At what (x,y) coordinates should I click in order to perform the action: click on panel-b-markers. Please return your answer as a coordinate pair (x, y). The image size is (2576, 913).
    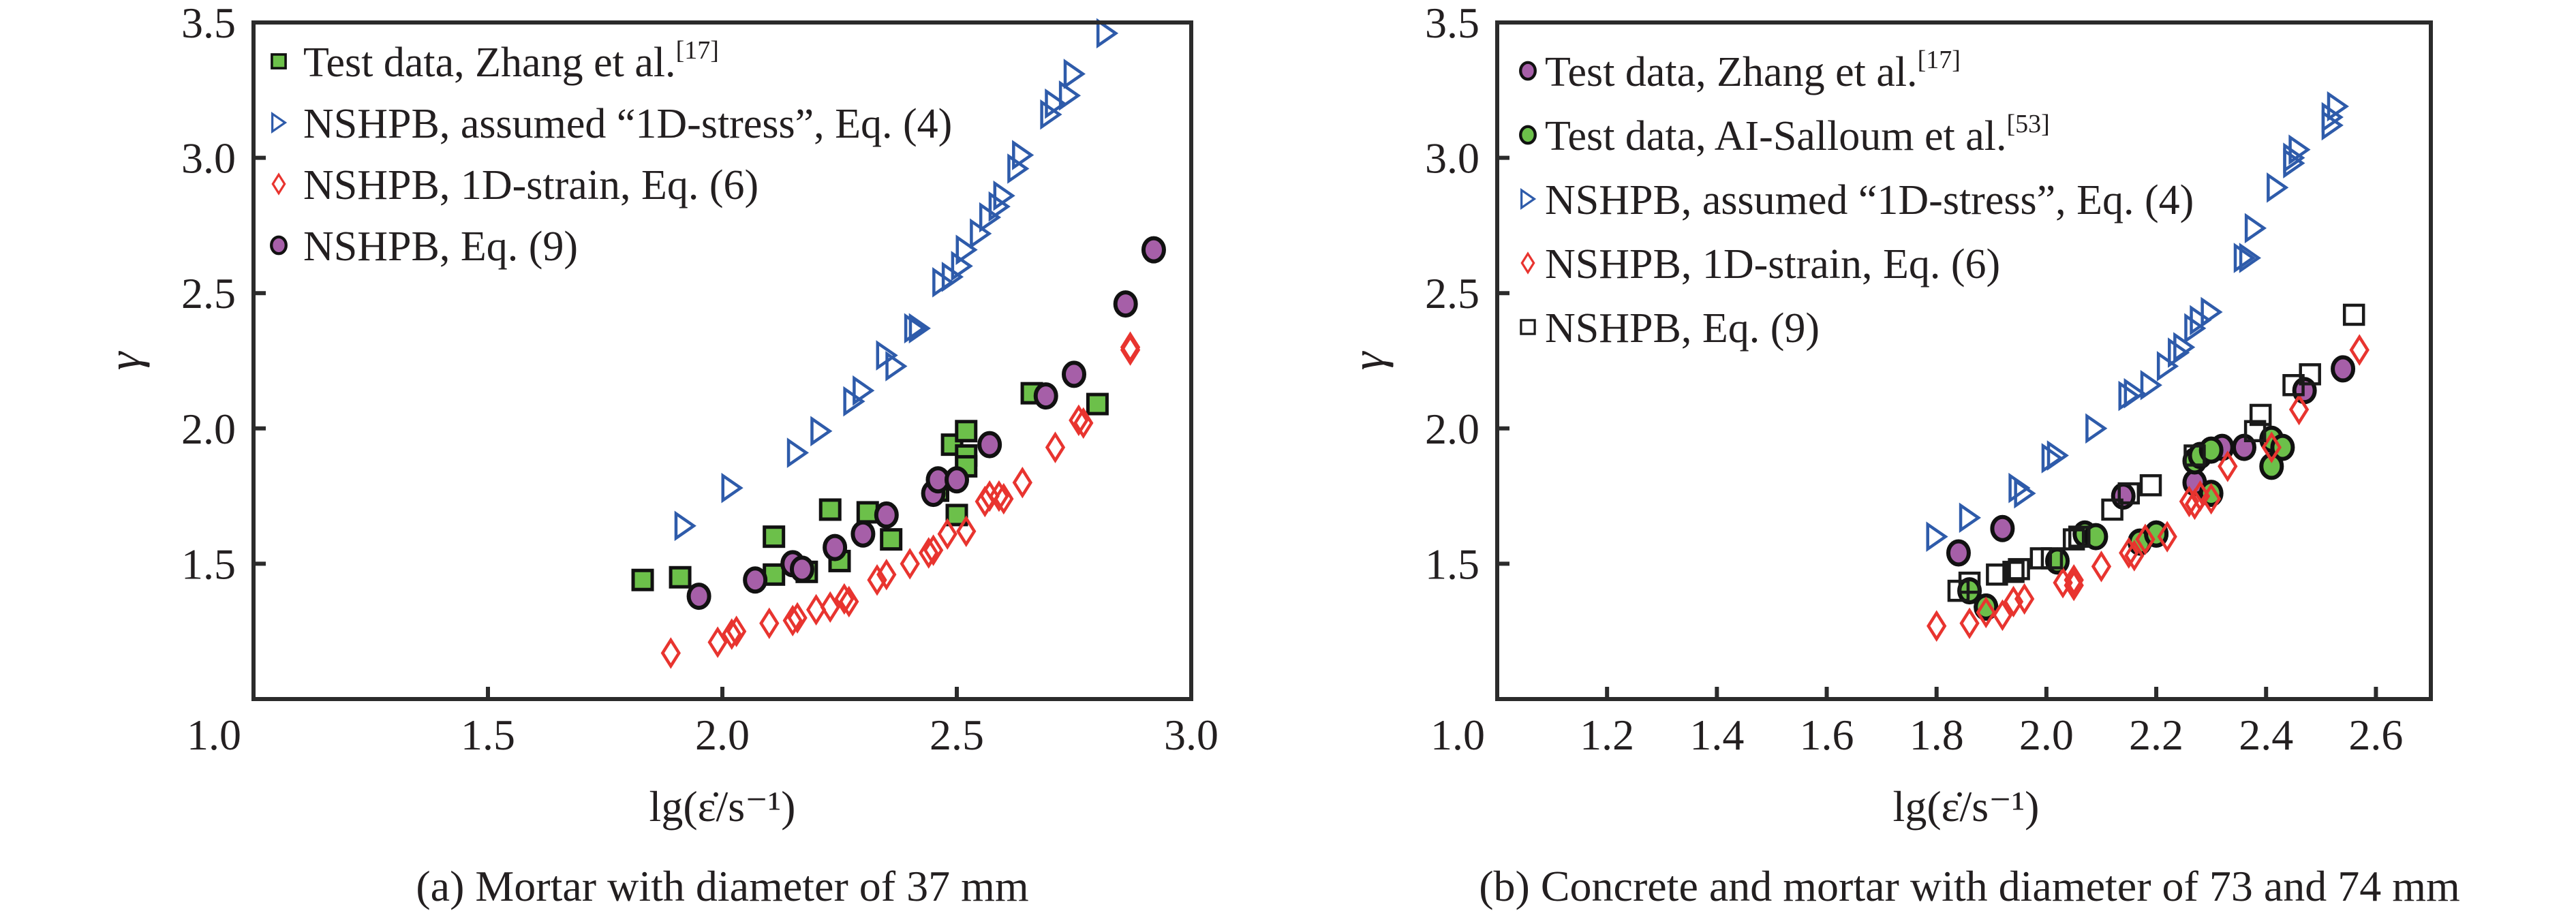
    Looking at the image, I should click on (2148, 366).